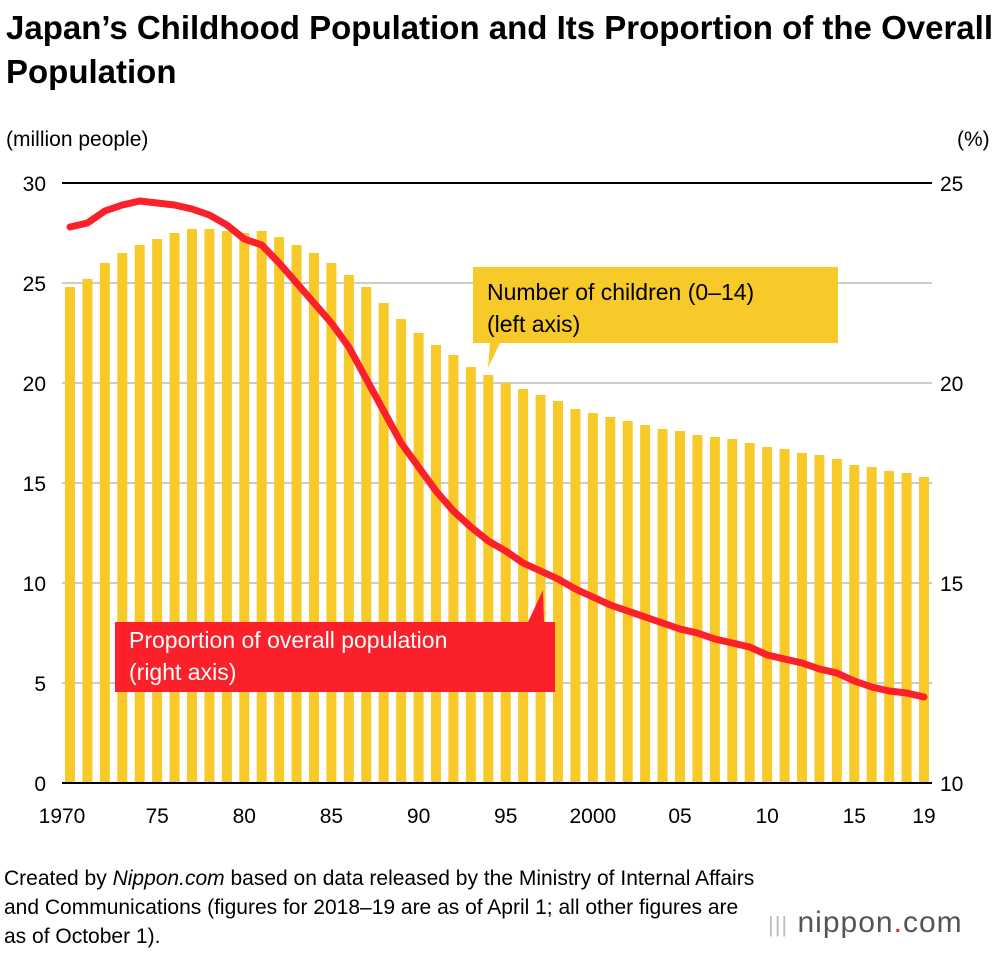 The width and height of the screenshot is (1000, 956). Describe the element at coordinates (156, 816) in the screenshot. I see `x-tick-label: 75` at that location.